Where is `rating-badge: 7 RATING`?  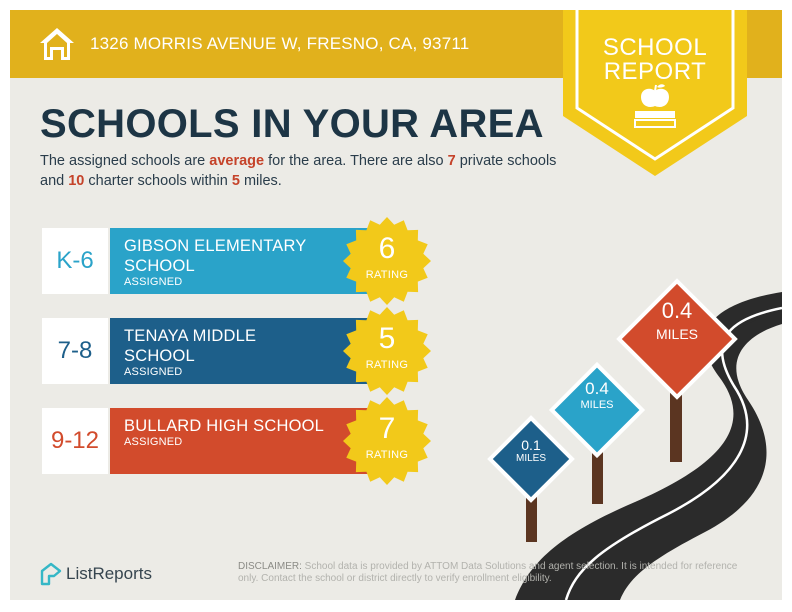 rating-badge: 7 RATING is located at coordinates (387, 441).